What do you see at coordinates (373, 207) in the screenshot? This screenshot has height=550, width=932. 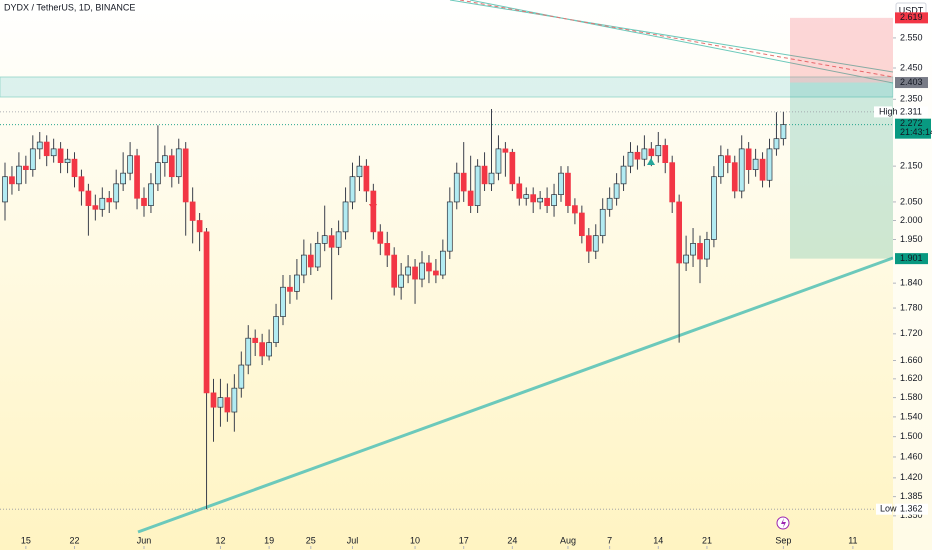 I see `sell-marker` at bounding box center [373, 207].